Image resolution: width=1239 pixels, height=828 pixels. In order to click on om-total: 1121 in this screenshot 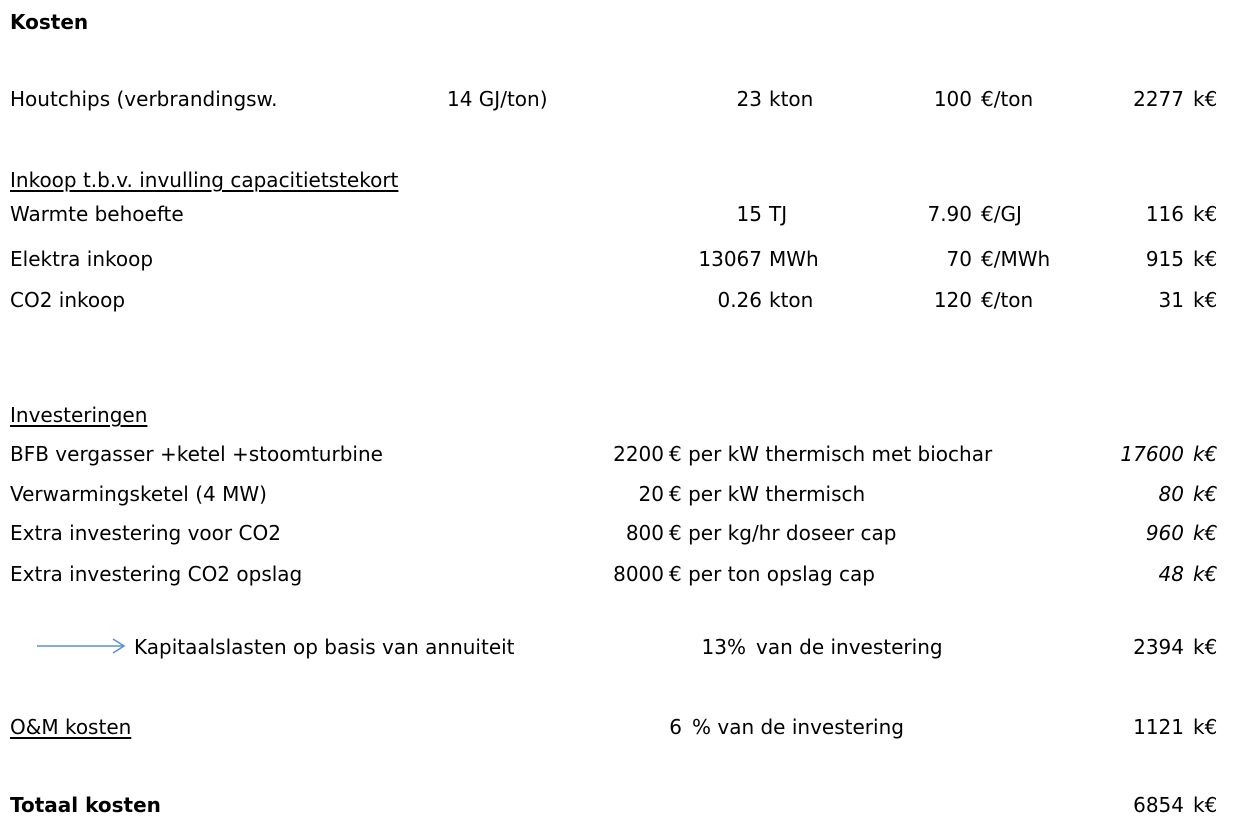, I will do `click(1158, 727)`.